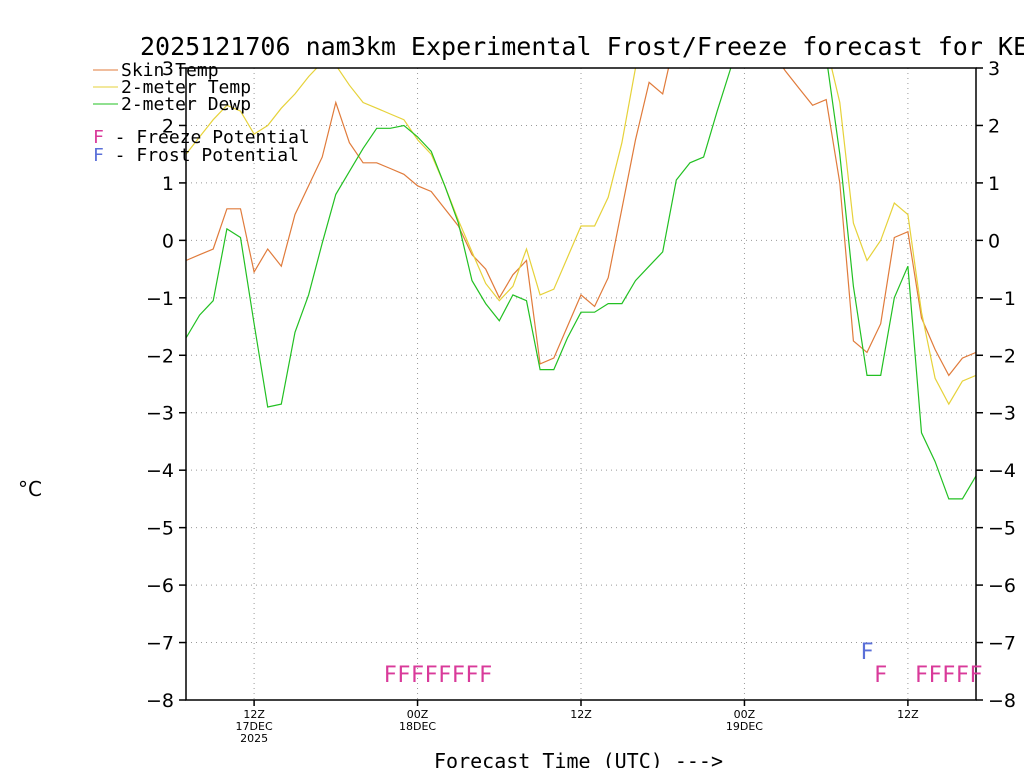 This screenshot has height=768, width=1024. Describe the element at coordinates (1002, 299) in the screenshot. I see `y-tick-label-right: −1` at that location.